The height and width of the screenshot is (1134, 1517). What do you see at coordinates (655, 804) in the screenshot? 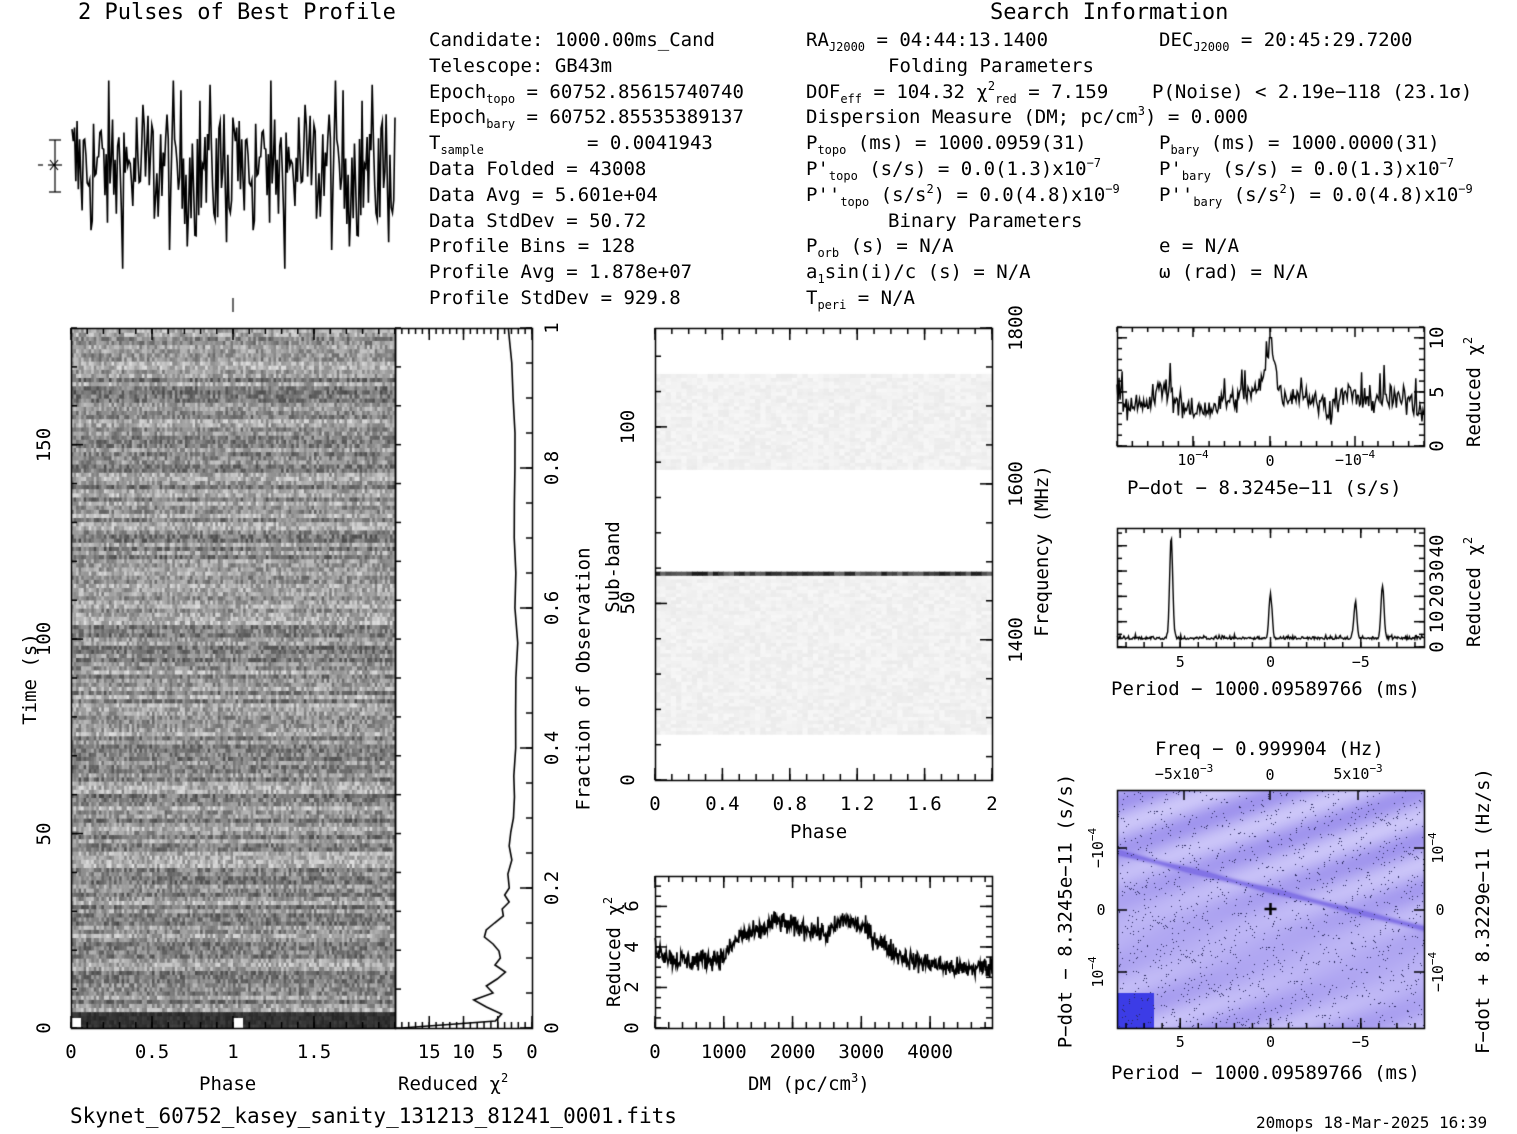
I see `subband-xtick: 0` at bounding box center [655, 804].